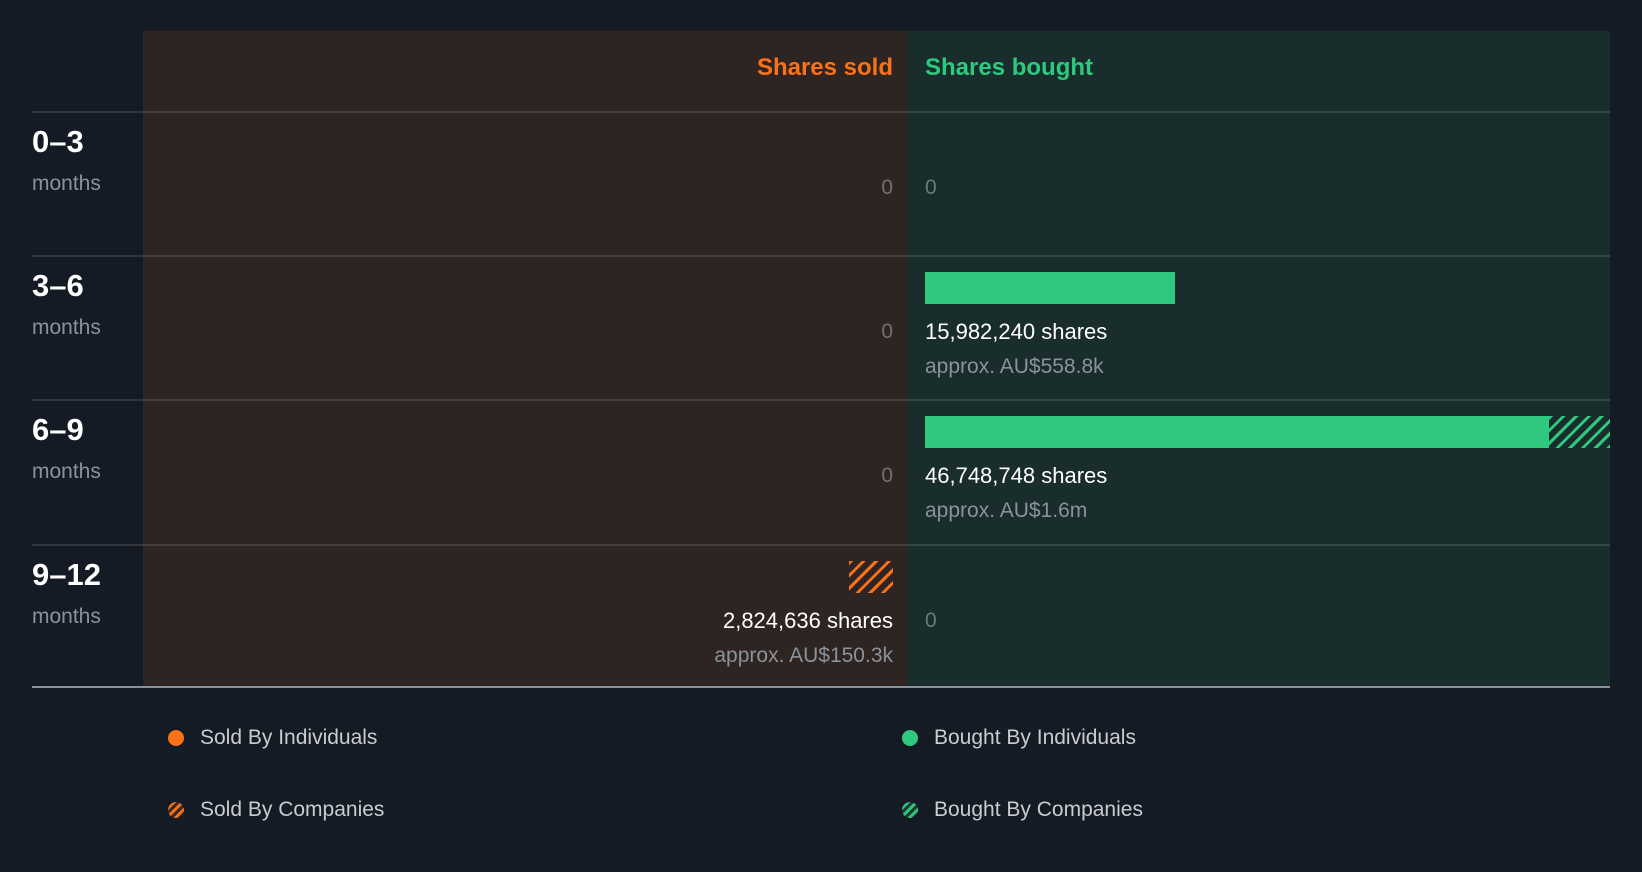 The width and height of the screenshot is (1642, 872). What do you see at coordinates (58, 429) in the screenshot?
I see `period-label: 6–9` at bounding box center [58, 429].